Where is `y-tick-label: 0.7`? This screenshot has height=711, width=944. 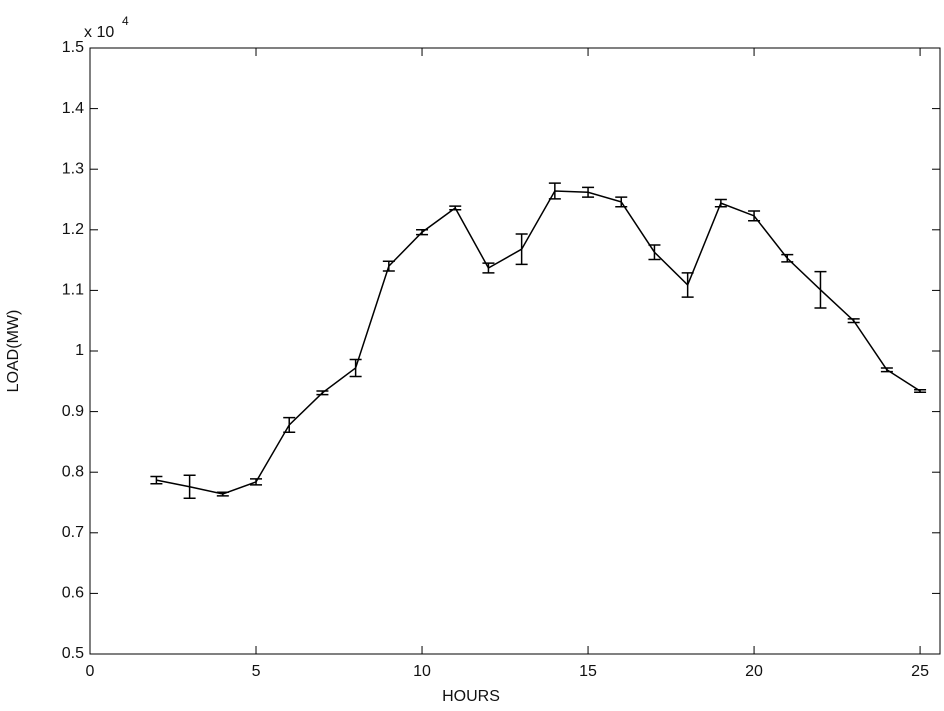
y-tick-label: 0.7 is located at coordinates (73, 532).